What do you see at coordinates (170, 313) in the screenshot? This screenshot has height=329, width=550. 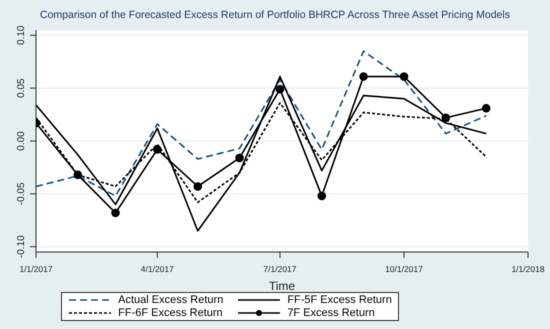 I see `legend-label: FF-6F Excess Return` at bounding box center [170, 313].